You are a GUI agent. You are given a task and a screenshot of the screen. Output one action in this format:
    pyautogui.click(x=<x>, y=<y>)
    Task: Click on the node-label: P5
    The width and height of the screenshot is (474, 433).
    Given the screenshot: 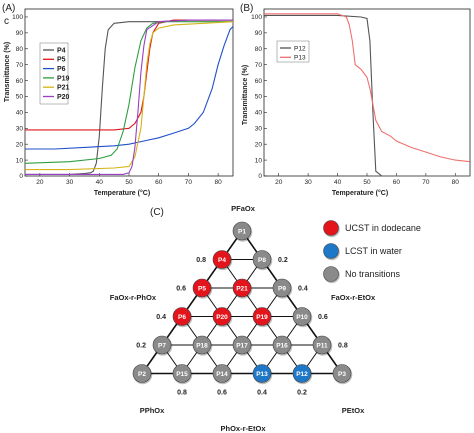 What is the action you would take?
    pyautogui.click(x=202, y=288)
    